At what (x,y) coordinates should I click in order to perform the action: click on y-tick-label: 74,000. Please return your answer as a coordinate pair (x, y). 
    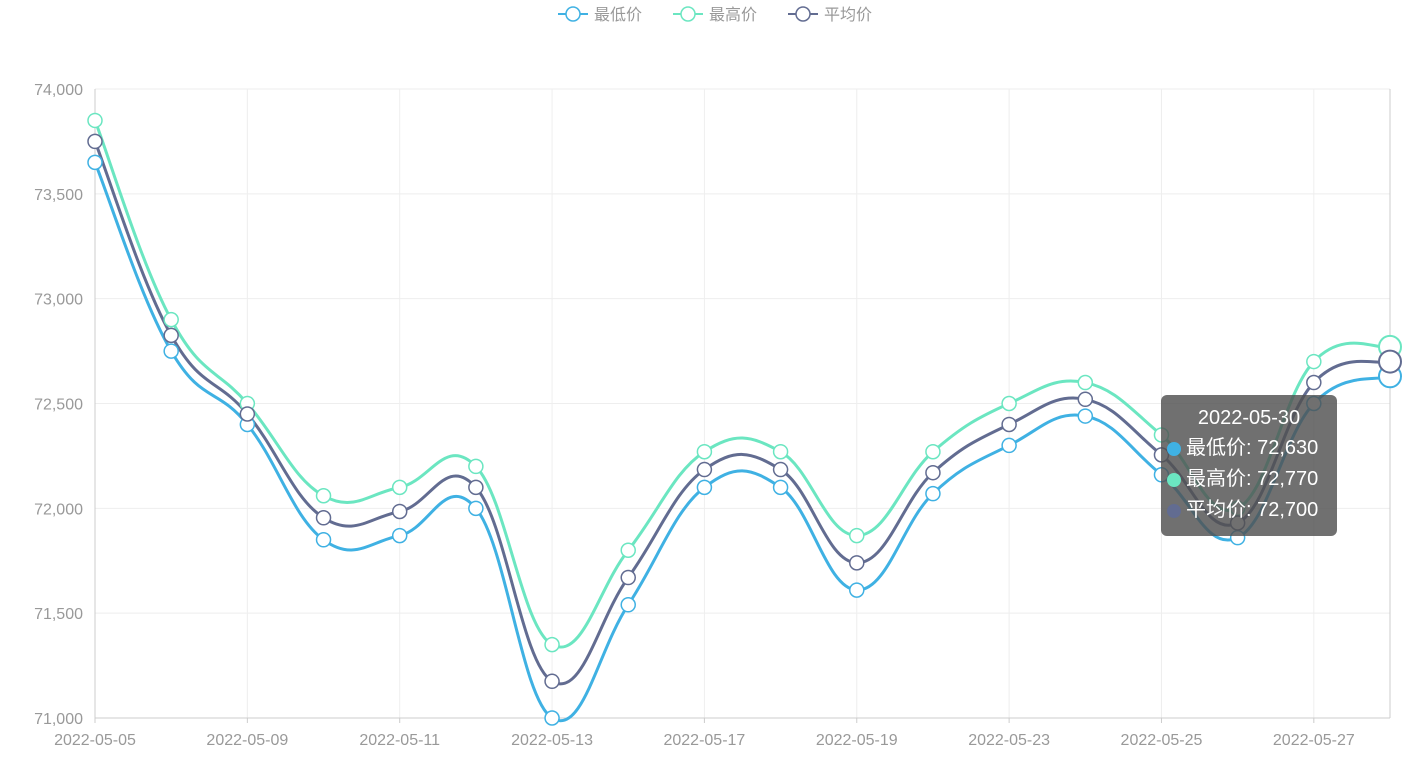
    Looking at the image, I should click on (58, 90).